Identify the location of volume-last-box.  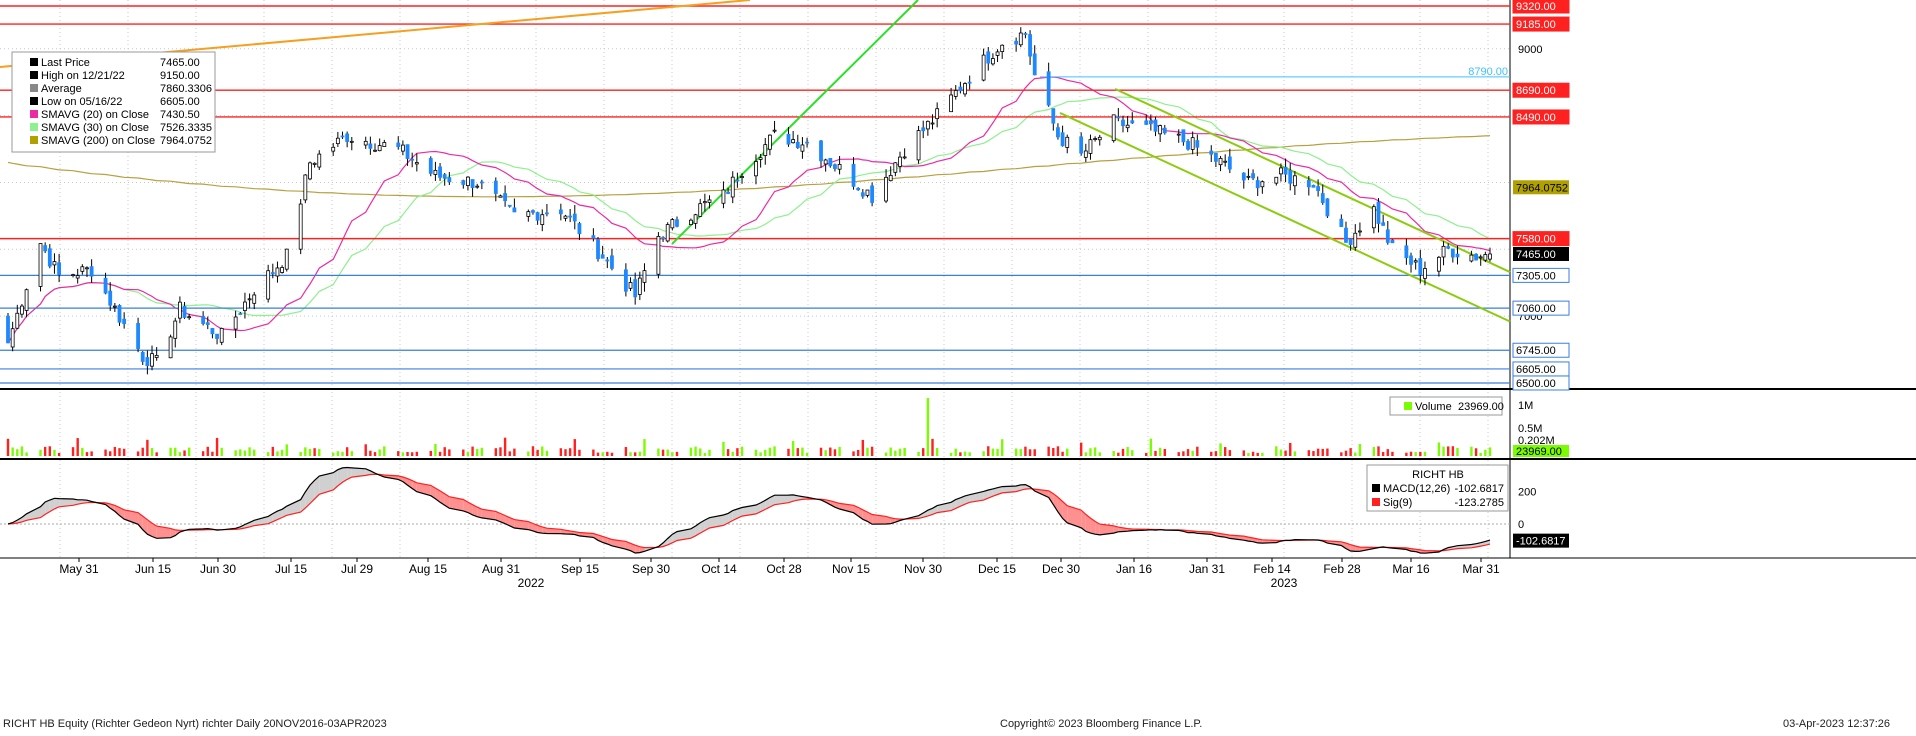
(1541, 451).